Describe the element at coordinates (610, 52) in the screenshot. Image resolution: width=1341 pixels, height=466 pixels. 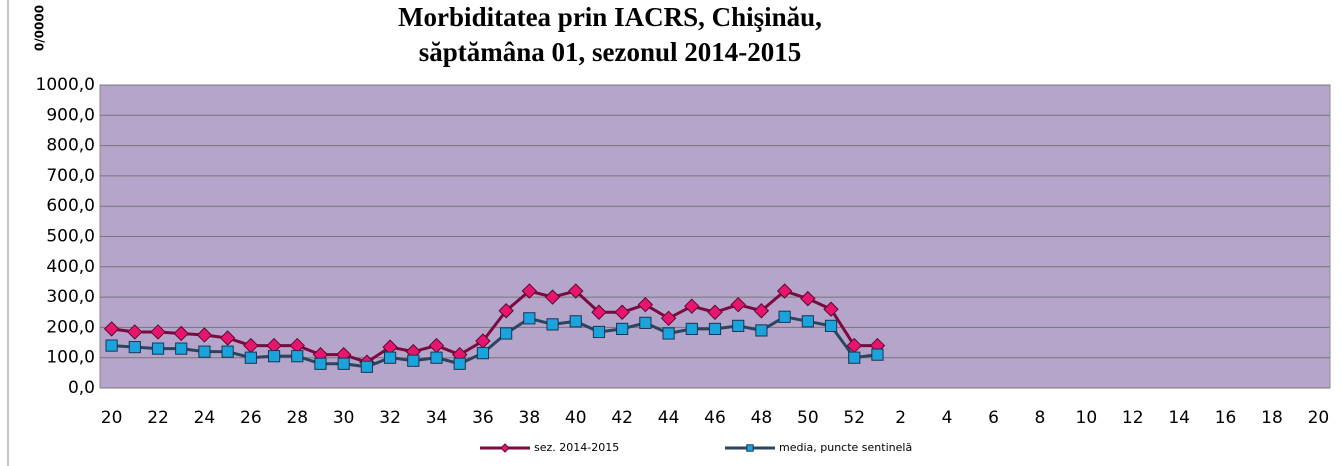
I see `chart-subtitle: săptămâna 01, sezonul 2014-2015` at that location.